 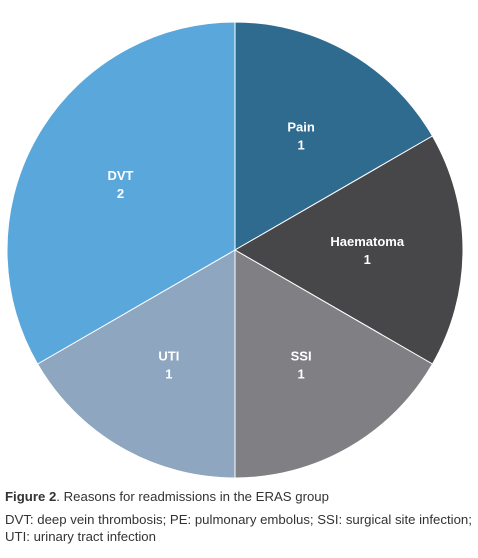 What do you see at coordinates (168, 374) in the screenshot?
I see `slice-value-uti: 1` at bounding box center [168, 374].